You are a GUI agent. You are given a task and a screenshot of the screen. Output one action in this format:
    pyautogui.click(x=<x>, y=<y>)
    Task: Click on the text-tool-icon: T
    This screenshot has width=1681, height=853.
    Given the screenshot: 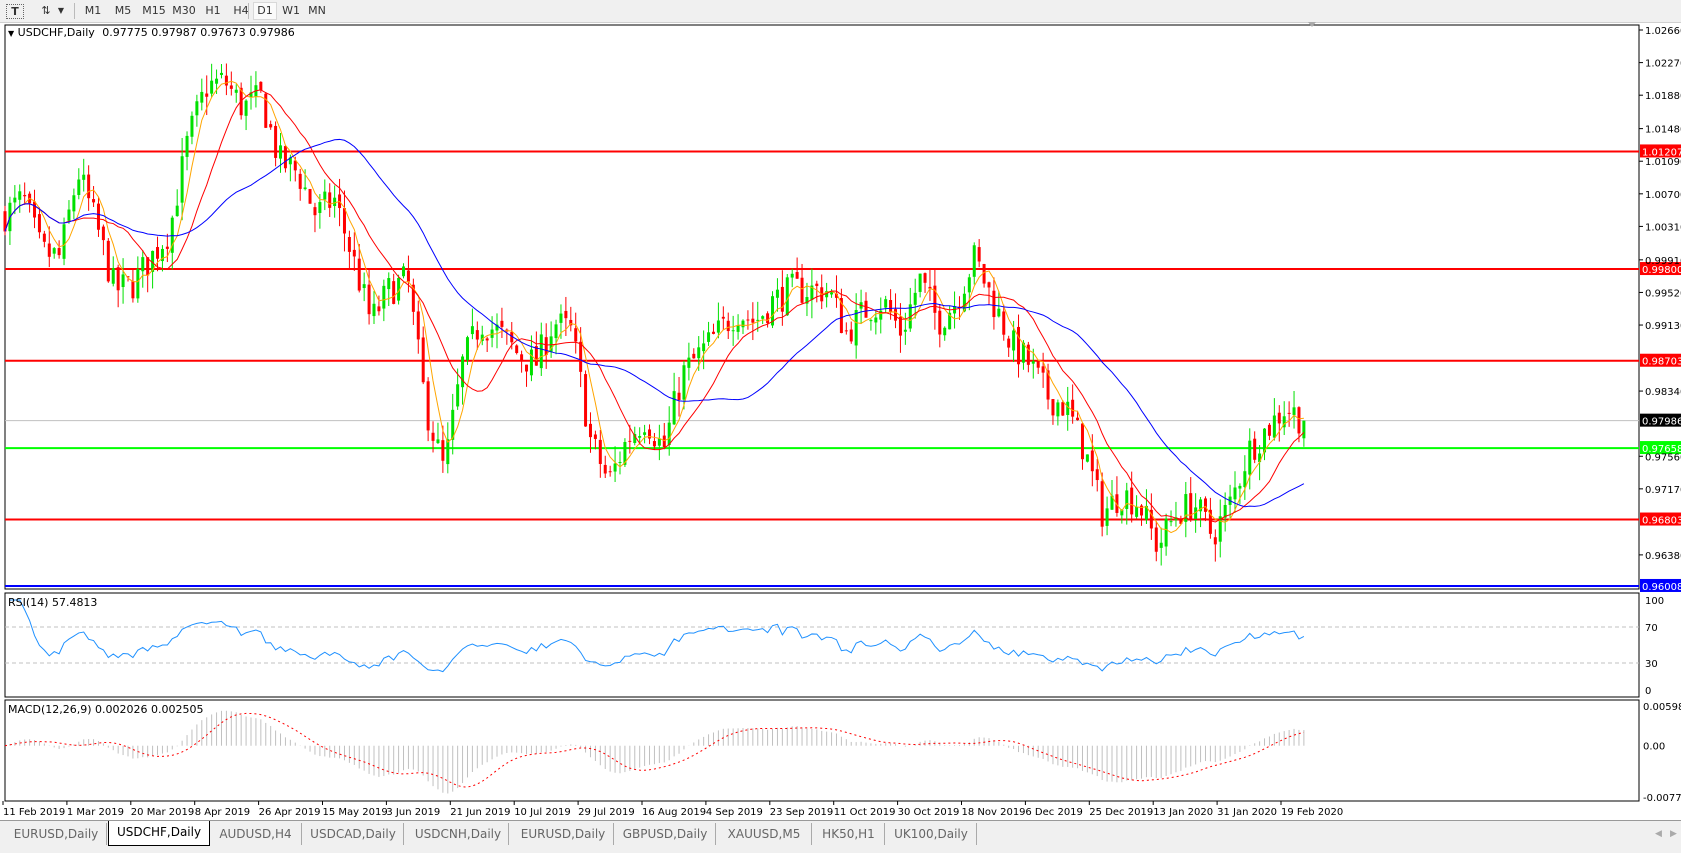 What is the action you would take?
    pyautogui.click(x=15, y=11)
    